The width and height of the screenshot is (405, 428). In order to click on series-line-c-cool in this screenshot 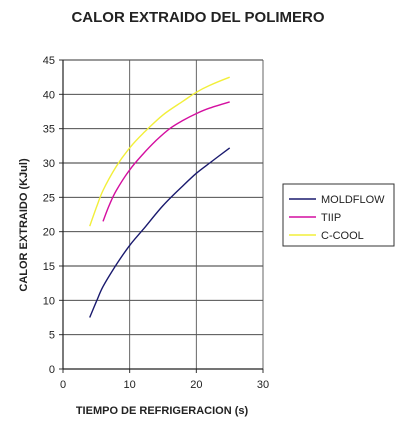, I will do `click(159, 151)`.